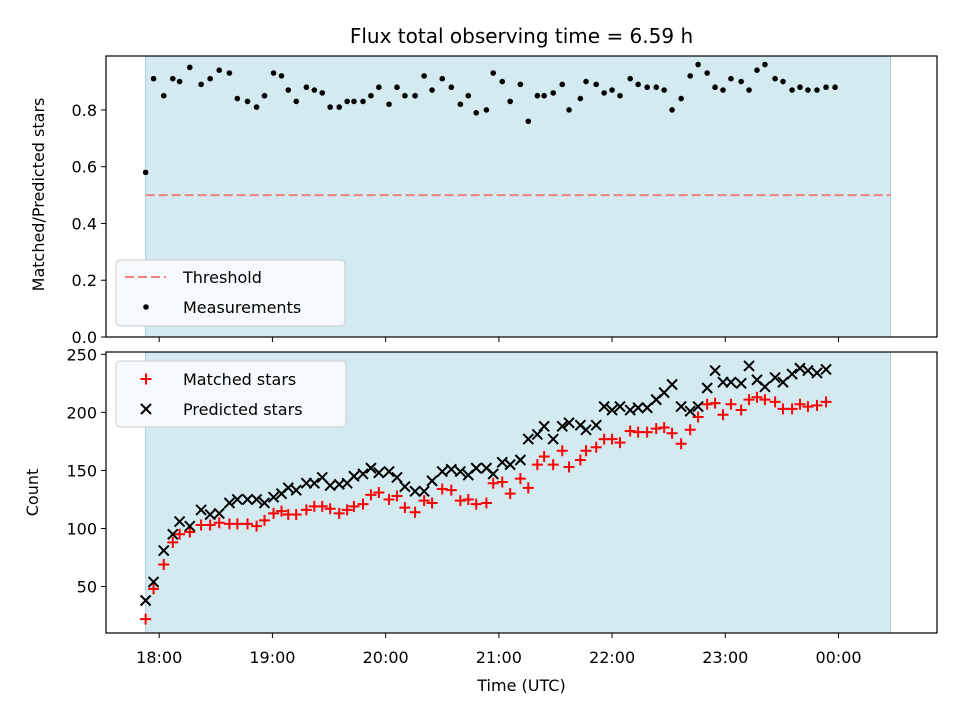 The height and width of the screenshot is (720, 960). I want to click on y-tick-label: 250, so click(81, 354).